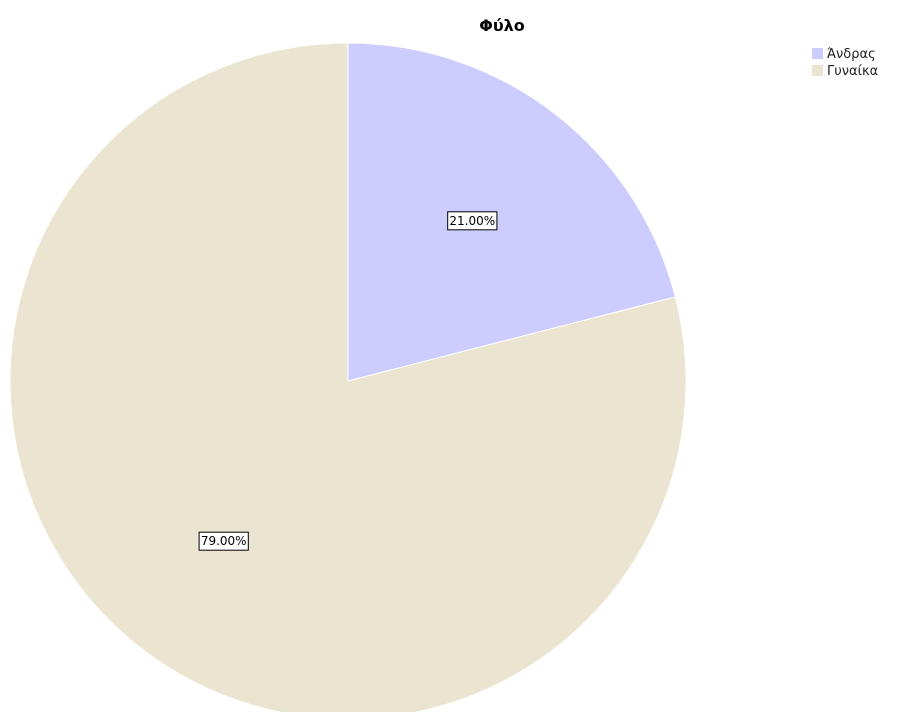  I want to click on data-label-1: 21.00%, so click(472, 221).